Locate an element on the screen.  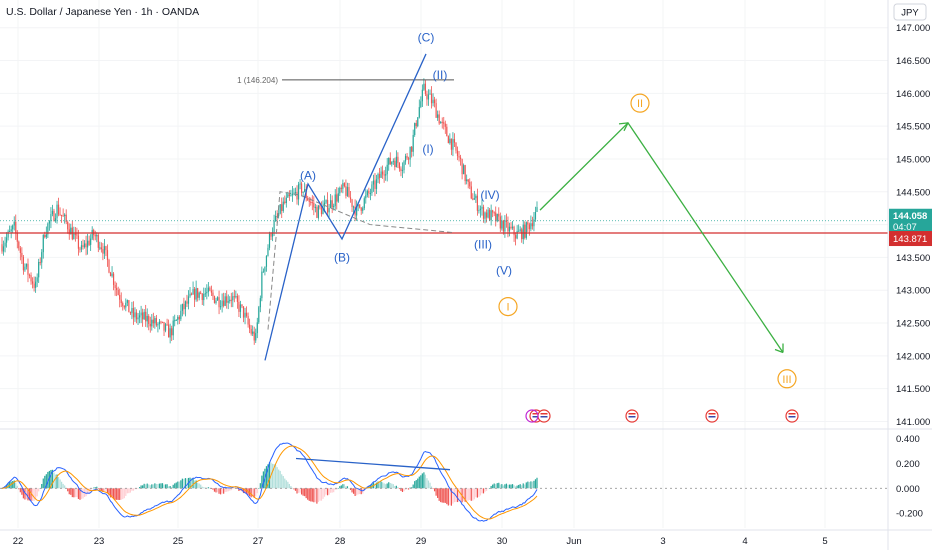
wave-label: (II) is located at coordinates (440, 75).